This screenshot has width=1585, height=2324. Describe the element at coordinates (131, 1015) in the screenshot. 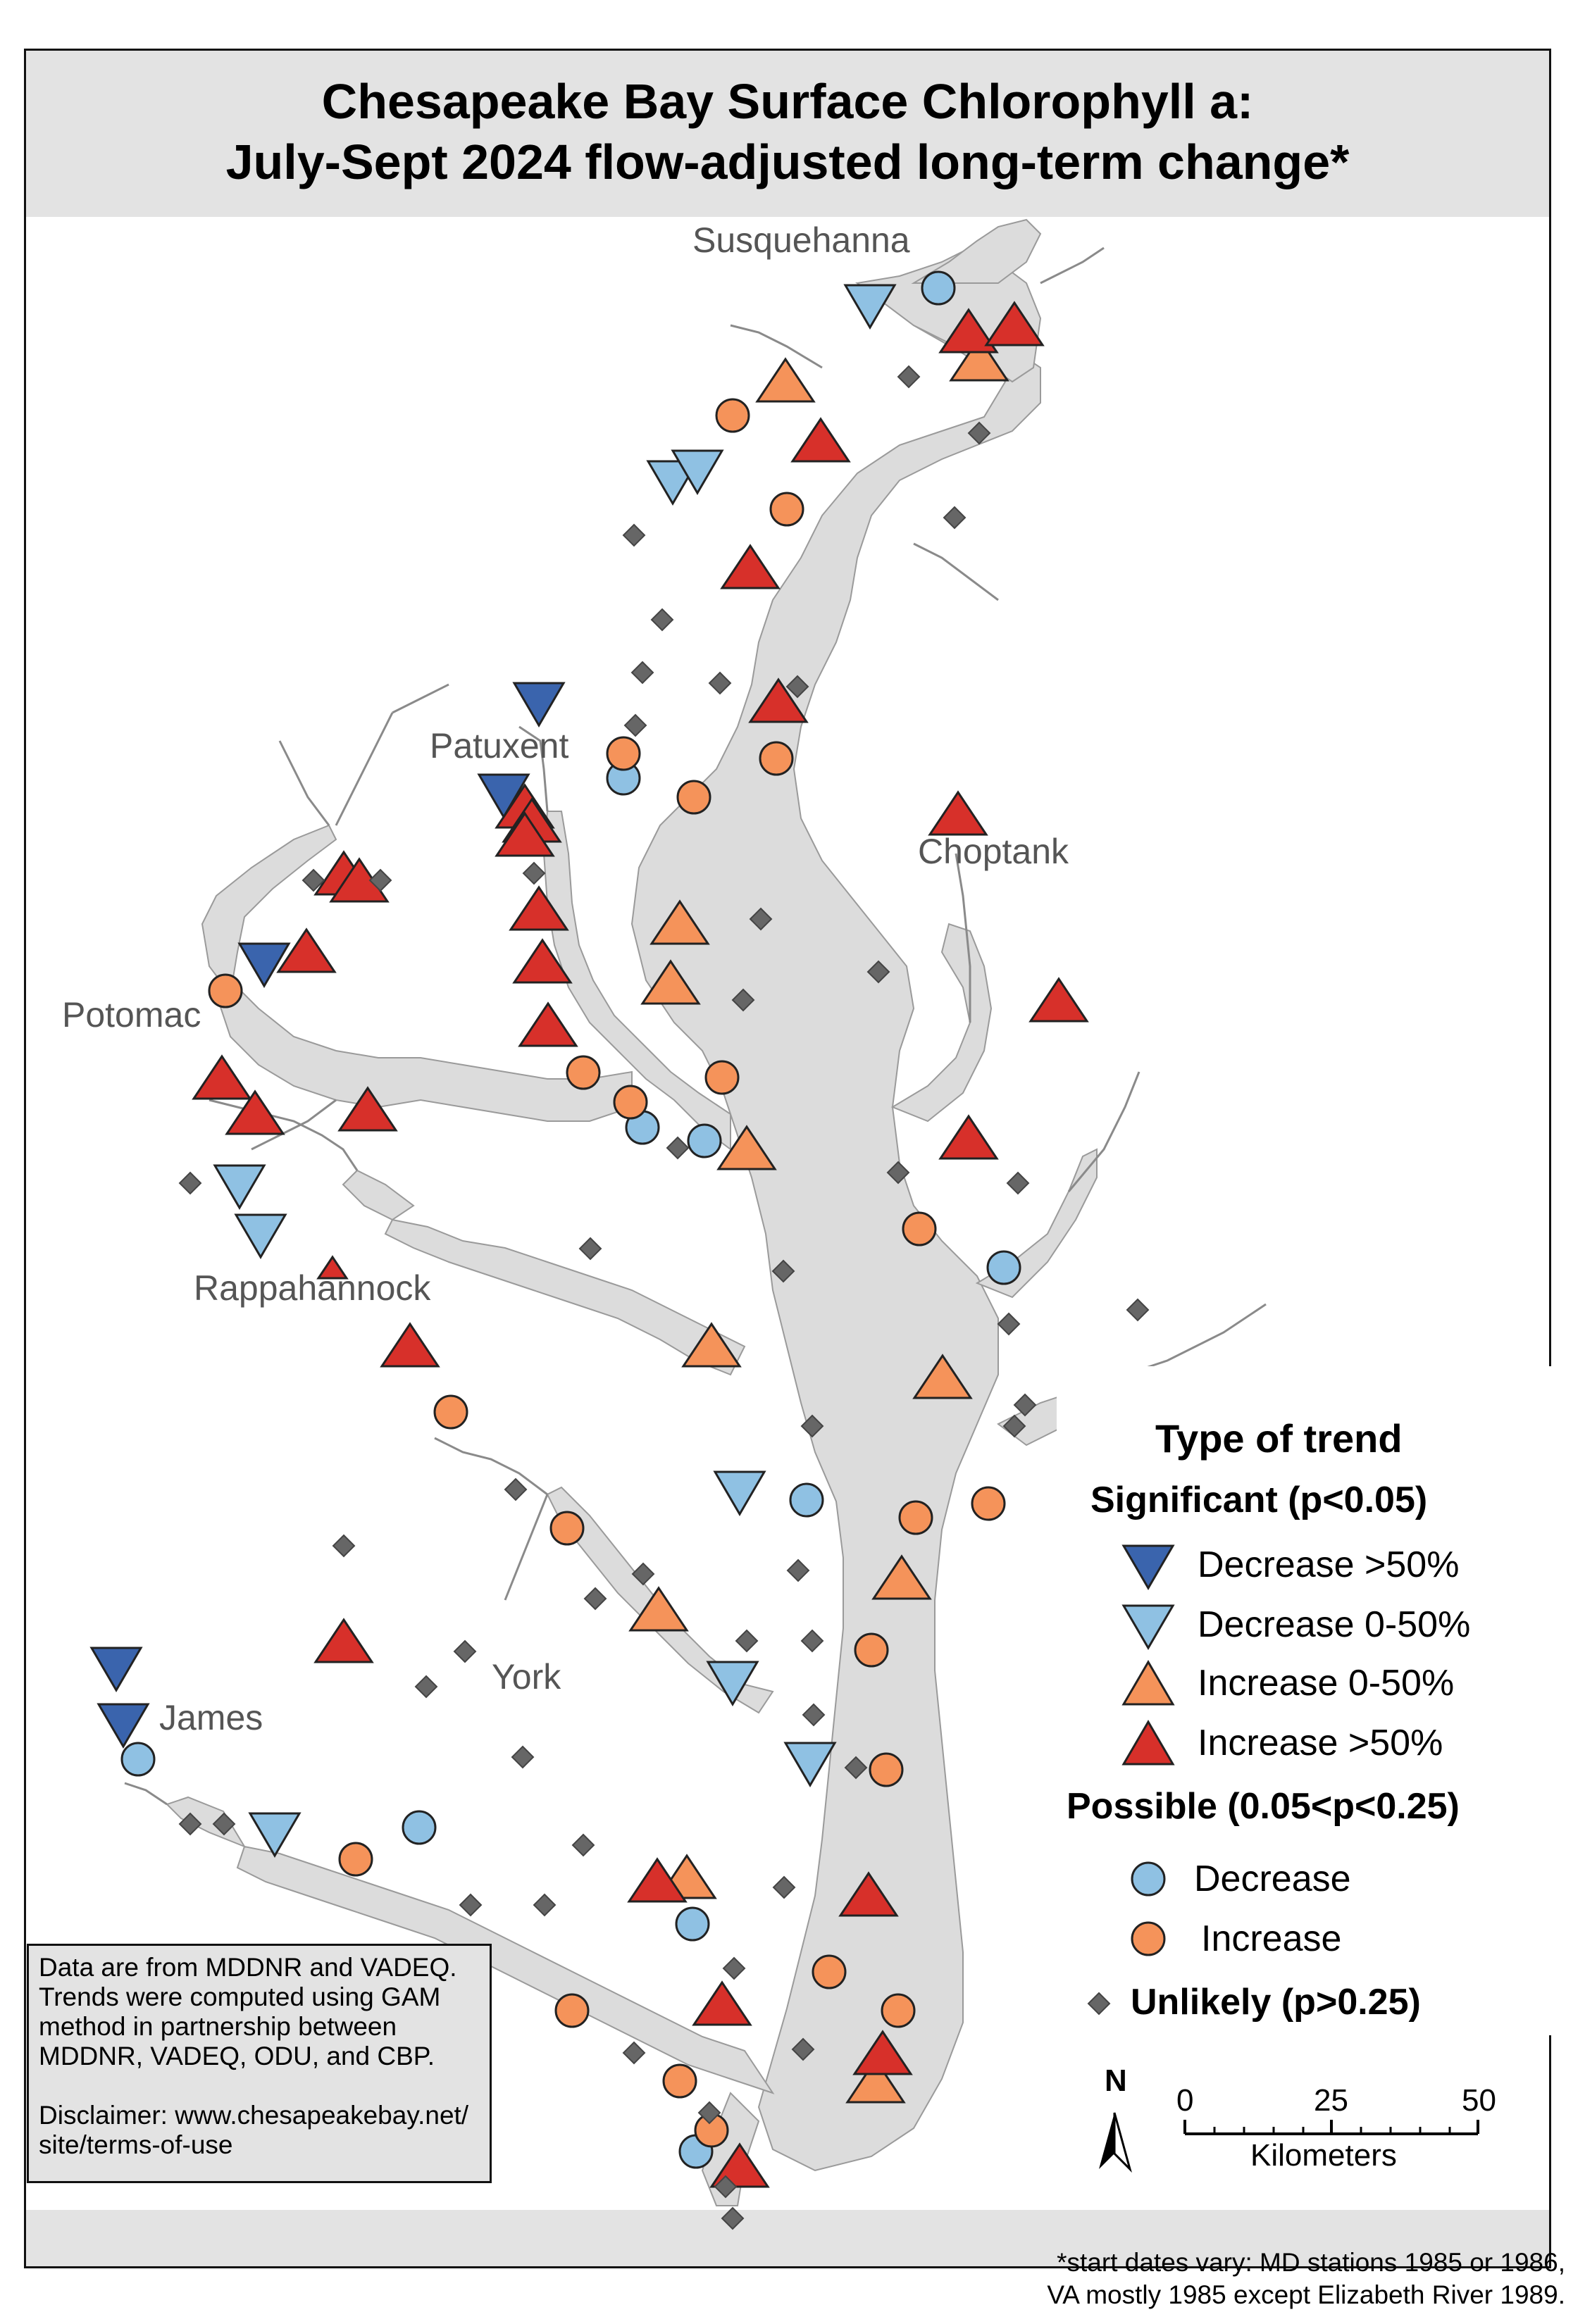

I see `place-label-potomac: Potomac` at that location.